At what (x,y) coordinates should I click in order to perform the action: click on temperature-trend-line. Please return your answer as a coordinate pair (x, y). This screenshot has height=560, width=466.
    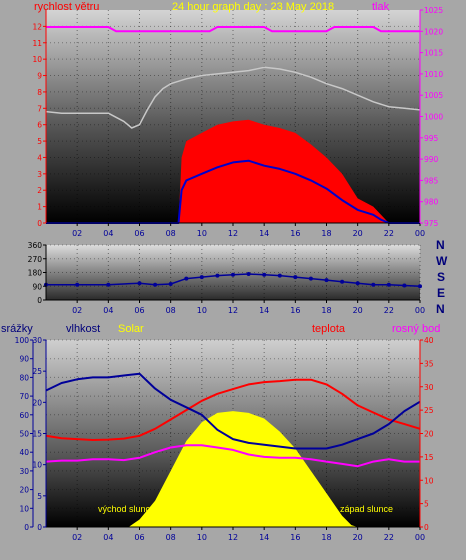
    Looking at the image, I should click on (233, 97).